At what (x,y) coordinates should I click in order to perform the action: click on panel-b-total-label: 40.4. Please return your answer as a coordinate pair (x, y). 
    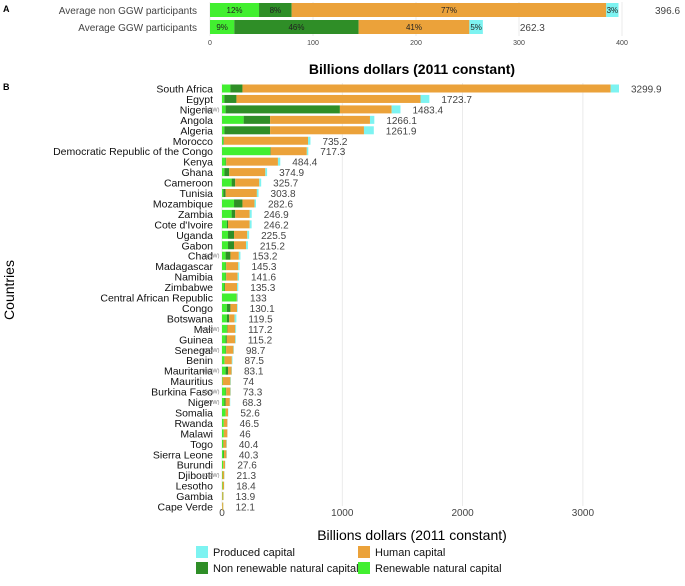
    Looking at the image, I should click on (249, 445).